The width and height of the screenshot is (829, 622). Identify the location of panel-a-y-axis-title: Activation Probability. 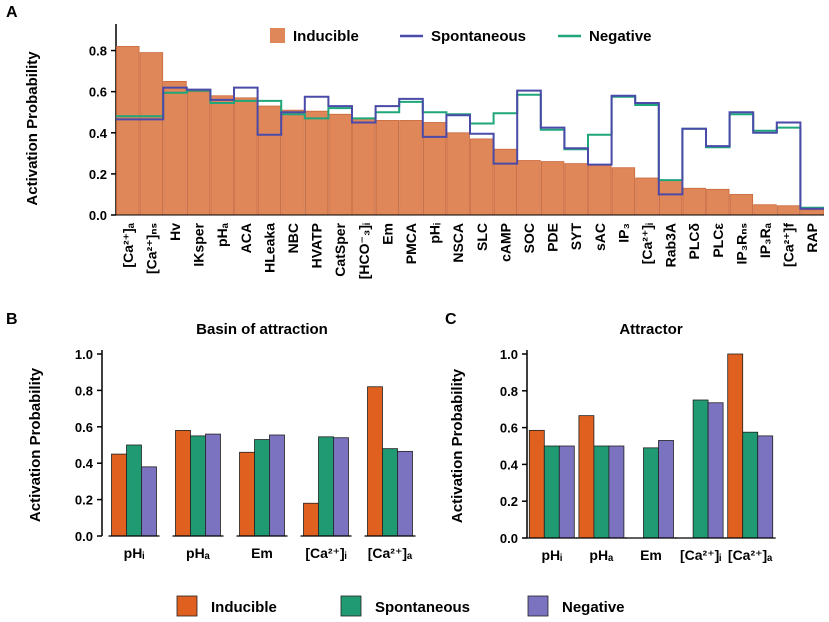
(32, 128).